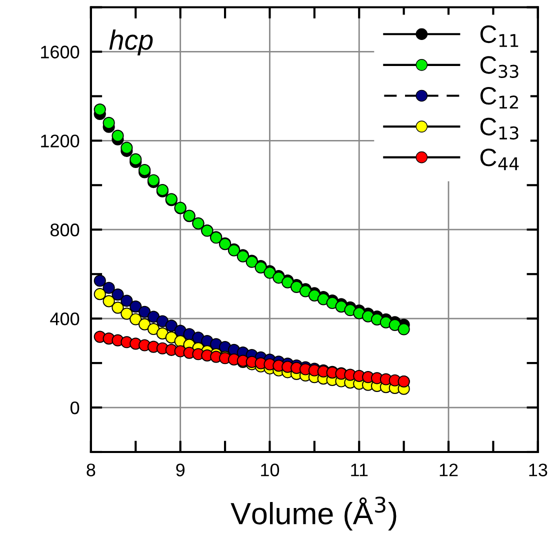 This screenshot has width=558, height=558. Describe the element at coordinates (60, 52) in the screenshot. I see `y-tick-label: 1600` at that location.